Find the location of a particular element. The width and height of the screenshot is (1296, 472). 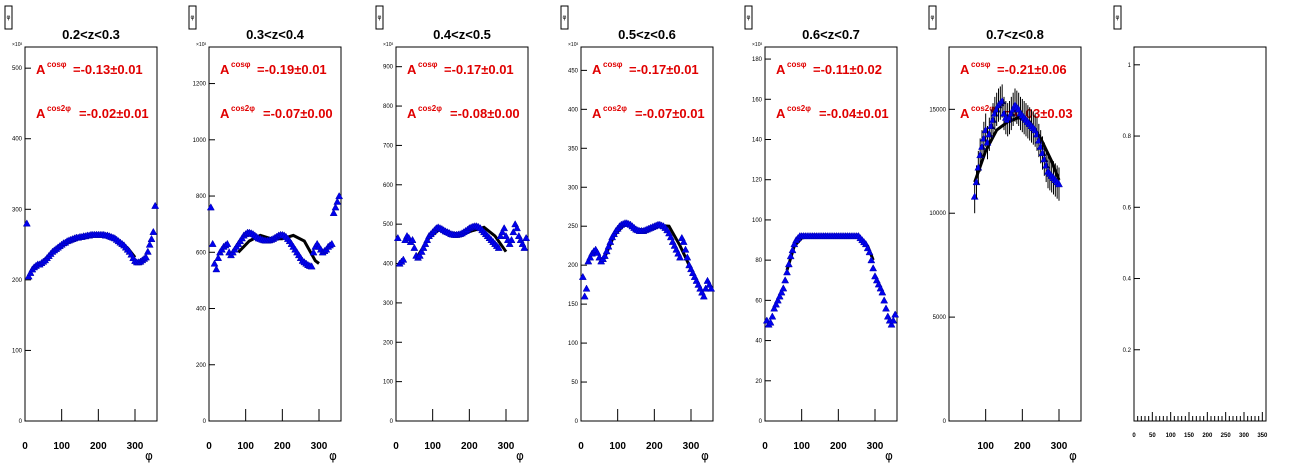

y-tick-label: 150 is located at coordinates (573, 305).